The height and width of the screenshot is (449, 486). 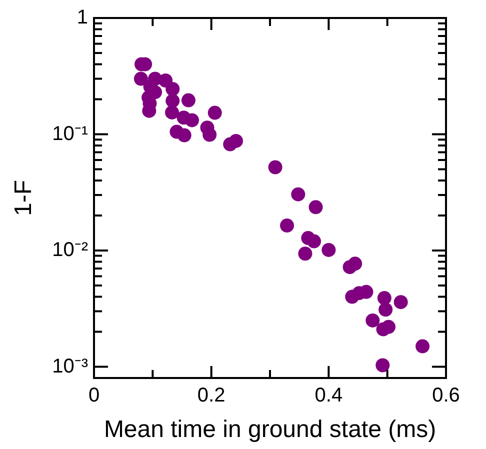 I want to click on x-tick-label: 0, so click(x=94, y=395).